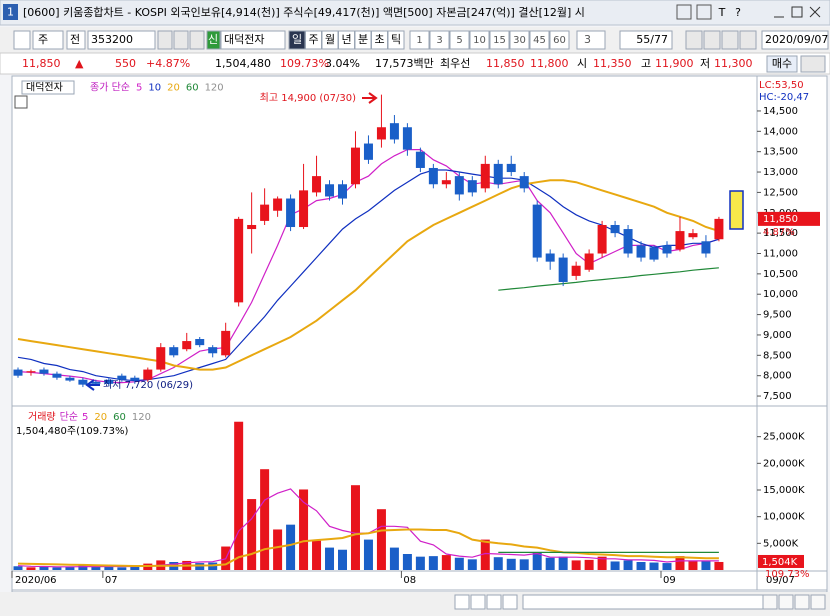  Describe the element at coordinates (780, 233) in the screenshot. I see `y-tick-label: 11,500` at that location.